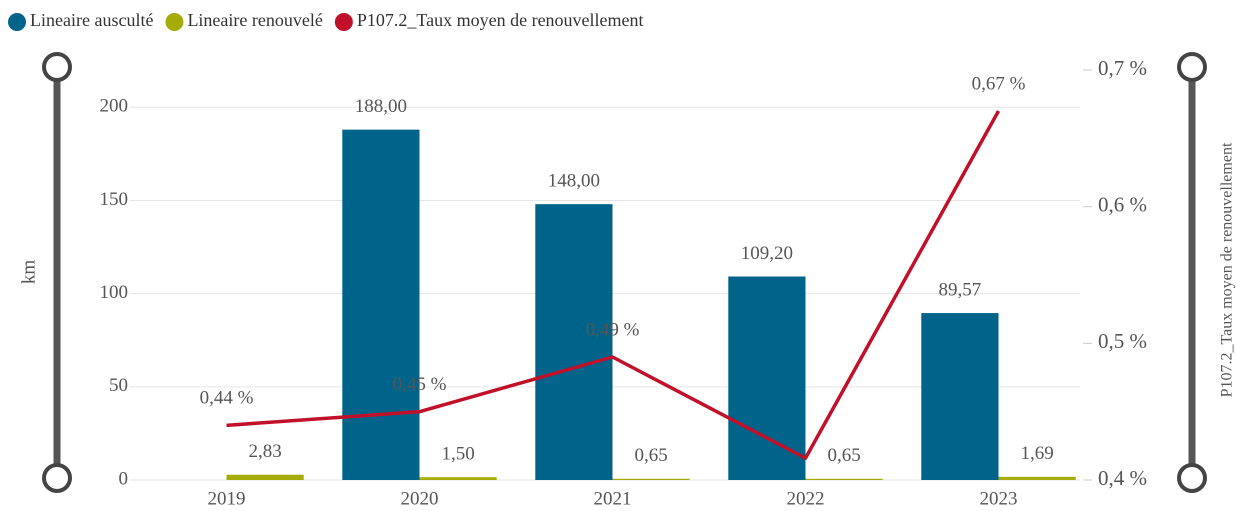 The image size is (1236, 511). What do you see at coordinates (613, 498) in the screenshot?
I see `x-tick-label: 2021` at bounding box center [613, 498].